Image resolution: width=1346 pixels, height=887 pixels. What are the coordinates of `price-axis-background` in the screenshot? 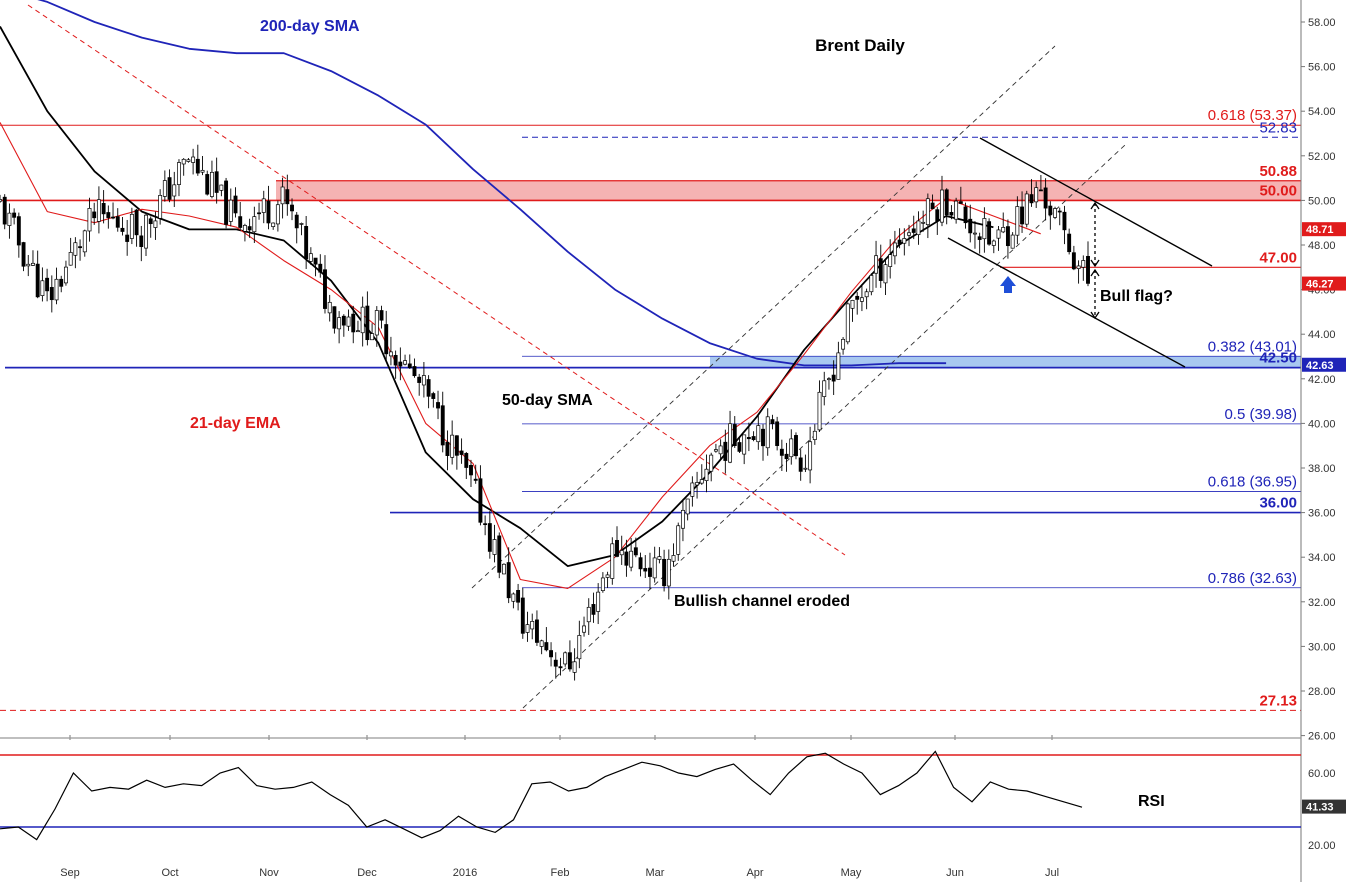 It's located at (1323, 441).